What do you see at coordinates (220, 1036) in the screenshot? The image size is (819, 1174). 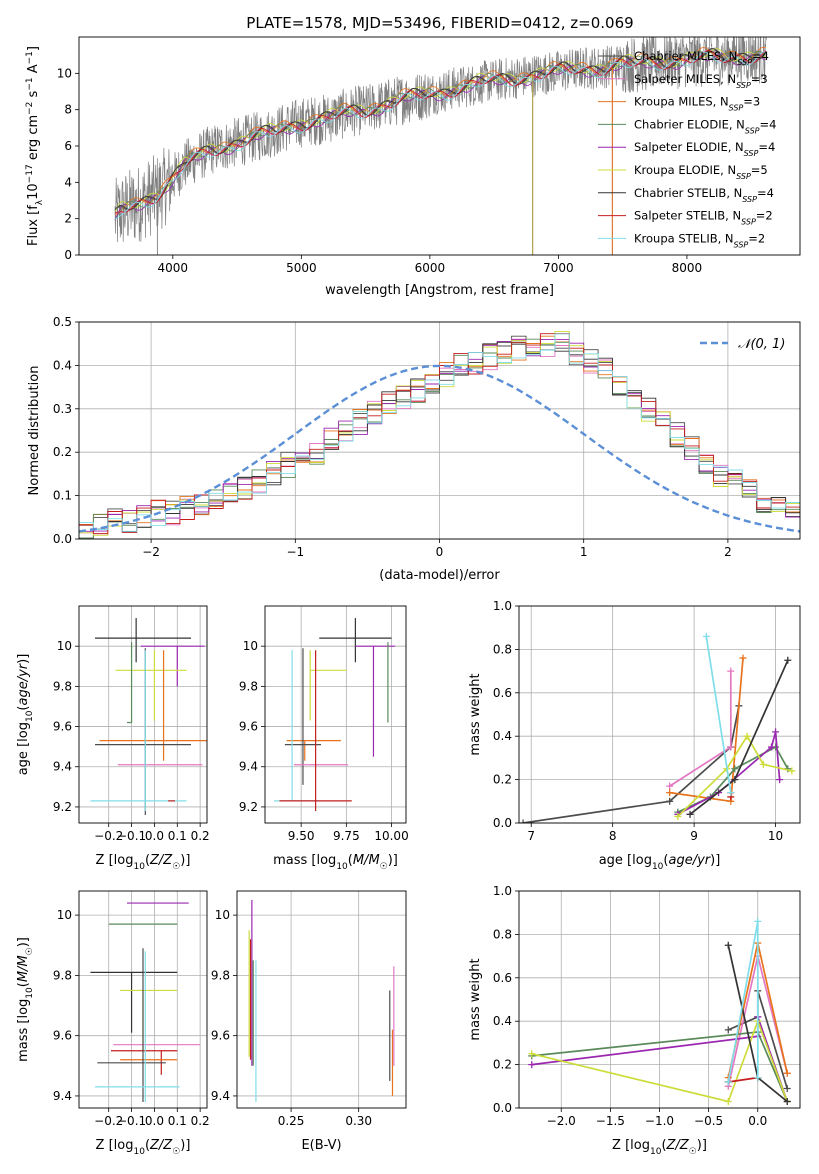 I see `y-tick-label: 9.6` at bounding box center [220, 1036].